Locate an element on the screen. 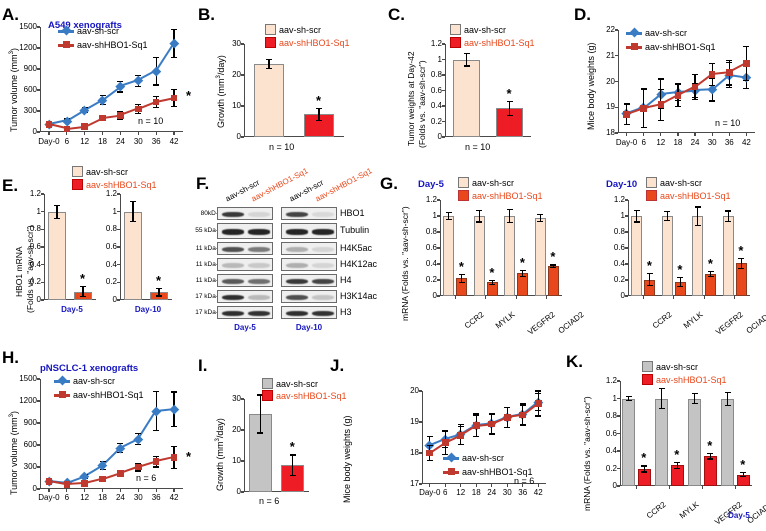  panel-d-x-label: 12 is located at coordinates (661, 142).